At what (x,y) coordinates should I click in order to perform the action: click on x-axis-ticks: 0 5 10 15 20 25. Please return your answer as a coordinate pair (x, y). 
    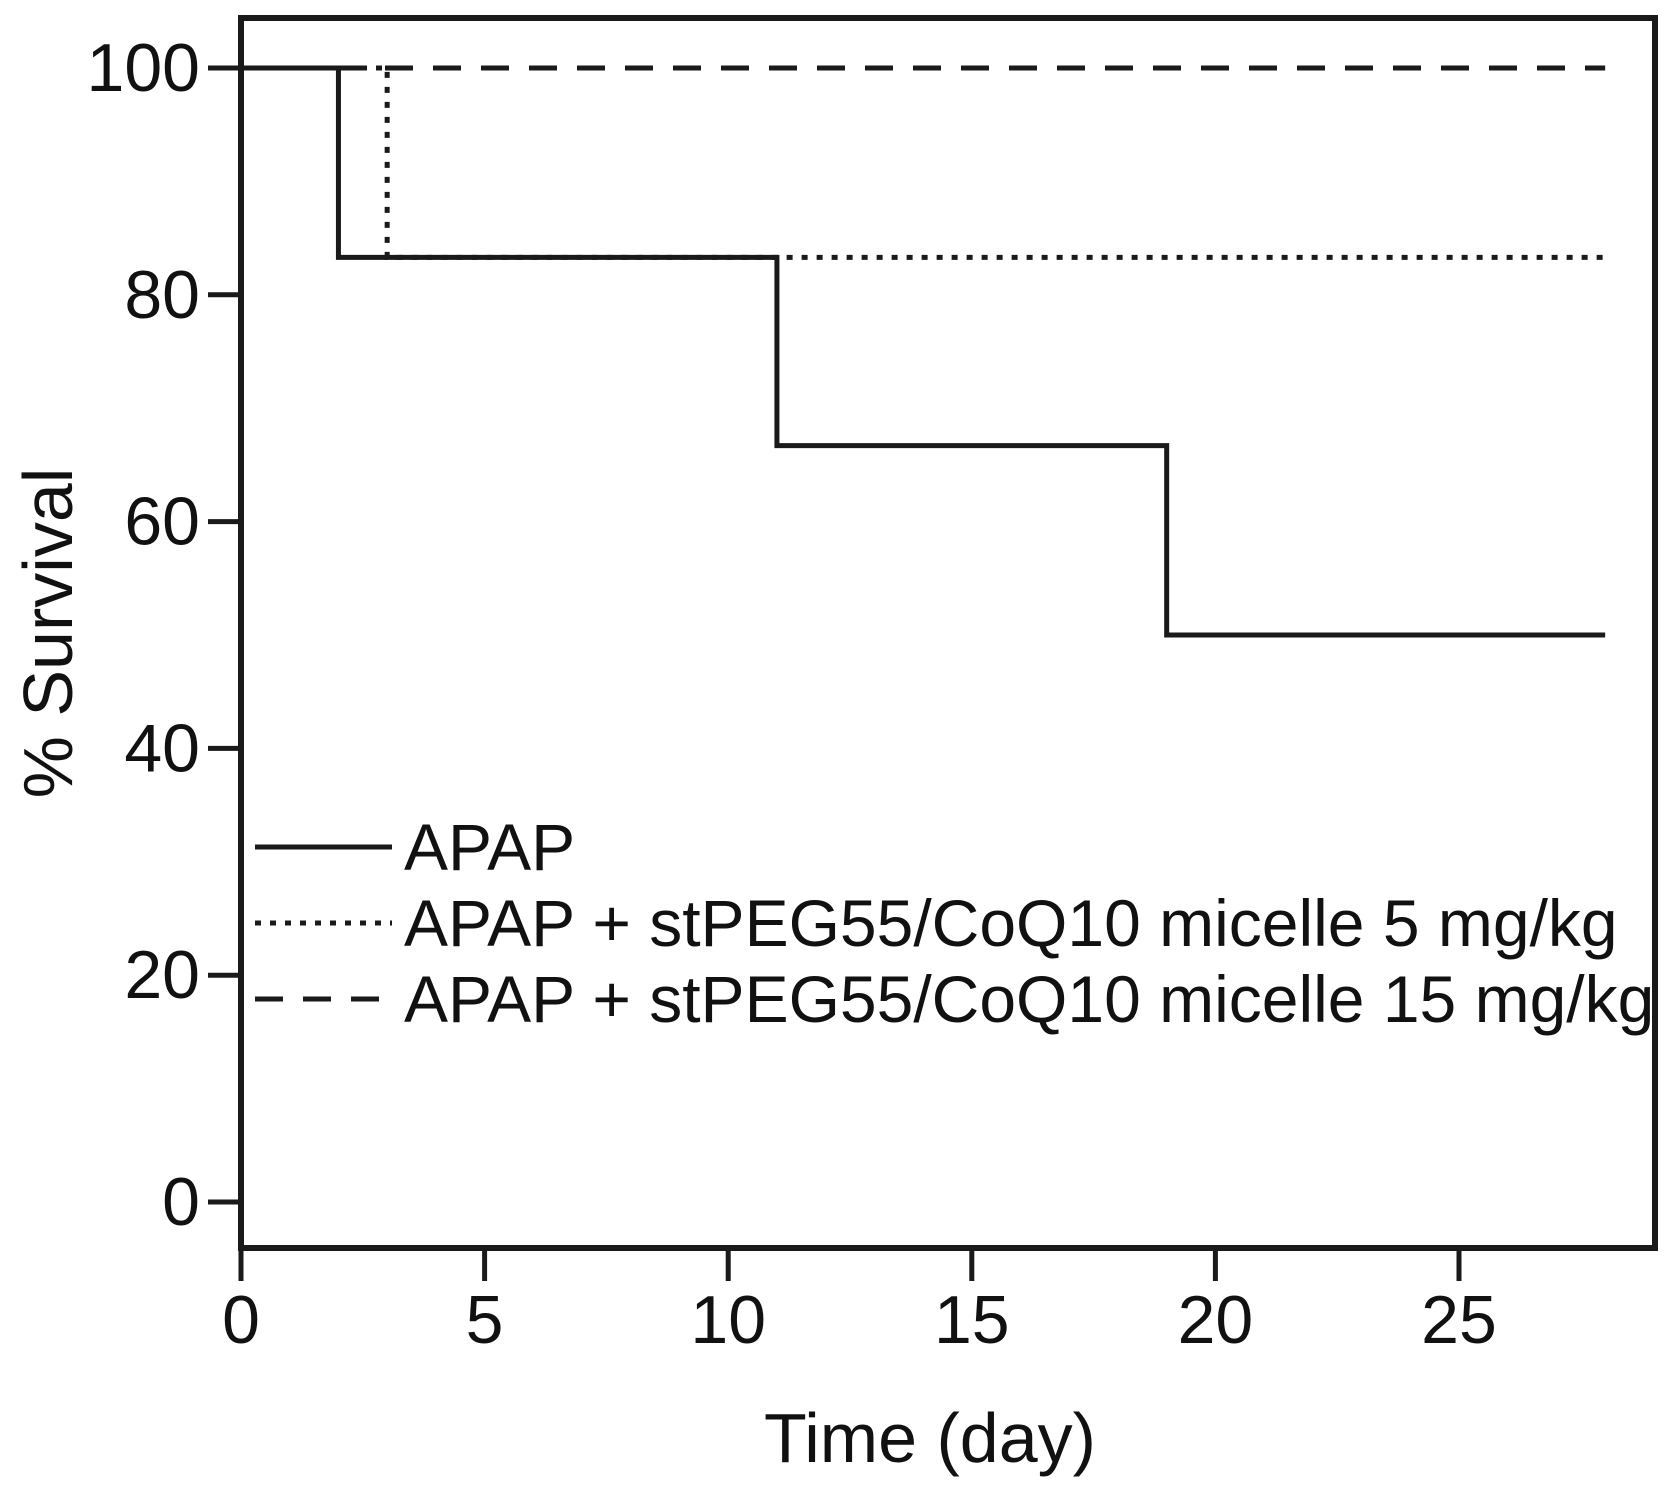
    Looking at the image, I should click on (859, 1303).